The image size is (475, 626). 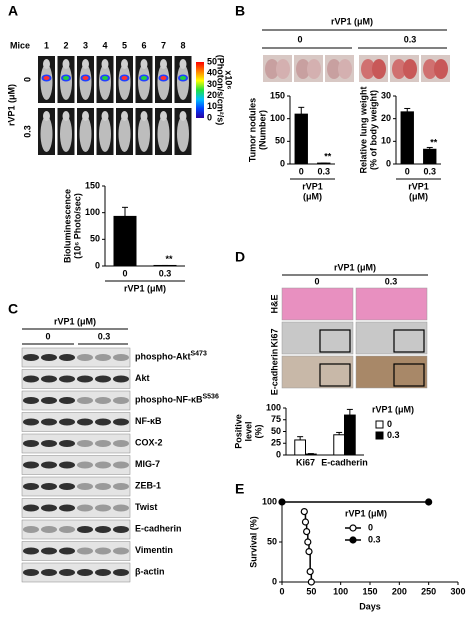 I want to click on y-tick-label: 10, so click(x=386, y=141).